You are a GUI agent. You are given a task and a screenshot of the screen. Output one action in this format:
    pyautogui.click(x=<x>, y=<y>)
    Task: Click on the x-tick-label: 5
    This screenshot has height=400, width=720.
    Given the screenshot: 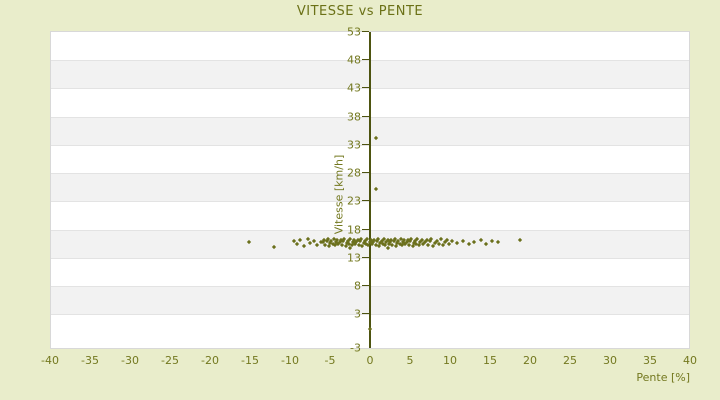 What is the action you would take?
    pyautogui.click(x=410, y=360)
    